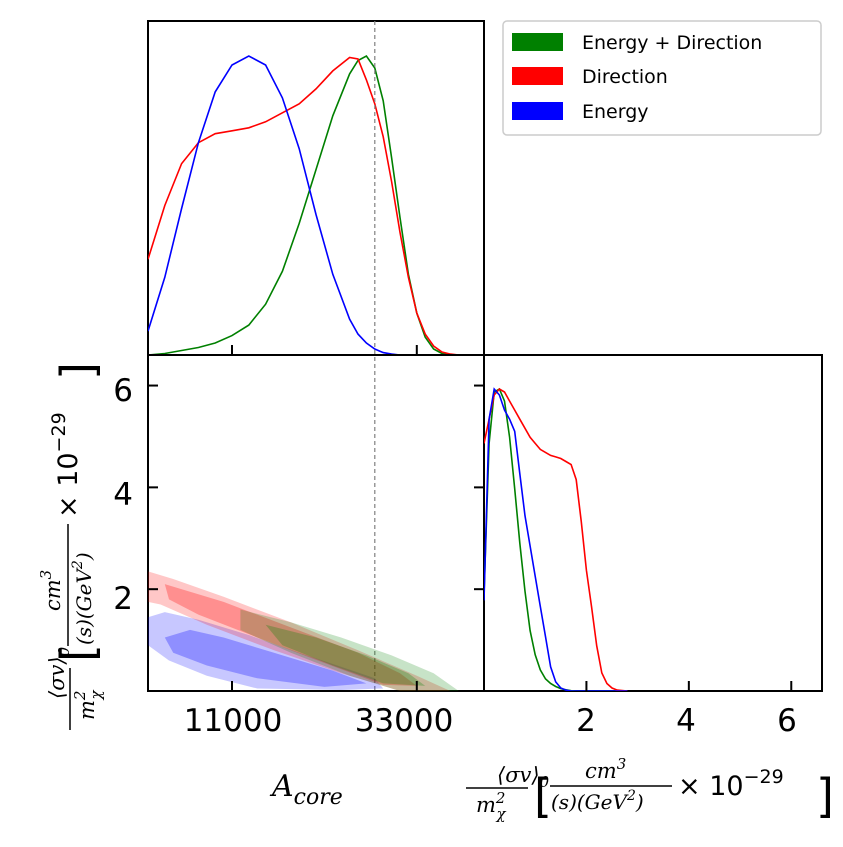 Image resolution: width=843 pixels, height=847 pixels. I want to click on sv-times: × 10, so click(711, 786).